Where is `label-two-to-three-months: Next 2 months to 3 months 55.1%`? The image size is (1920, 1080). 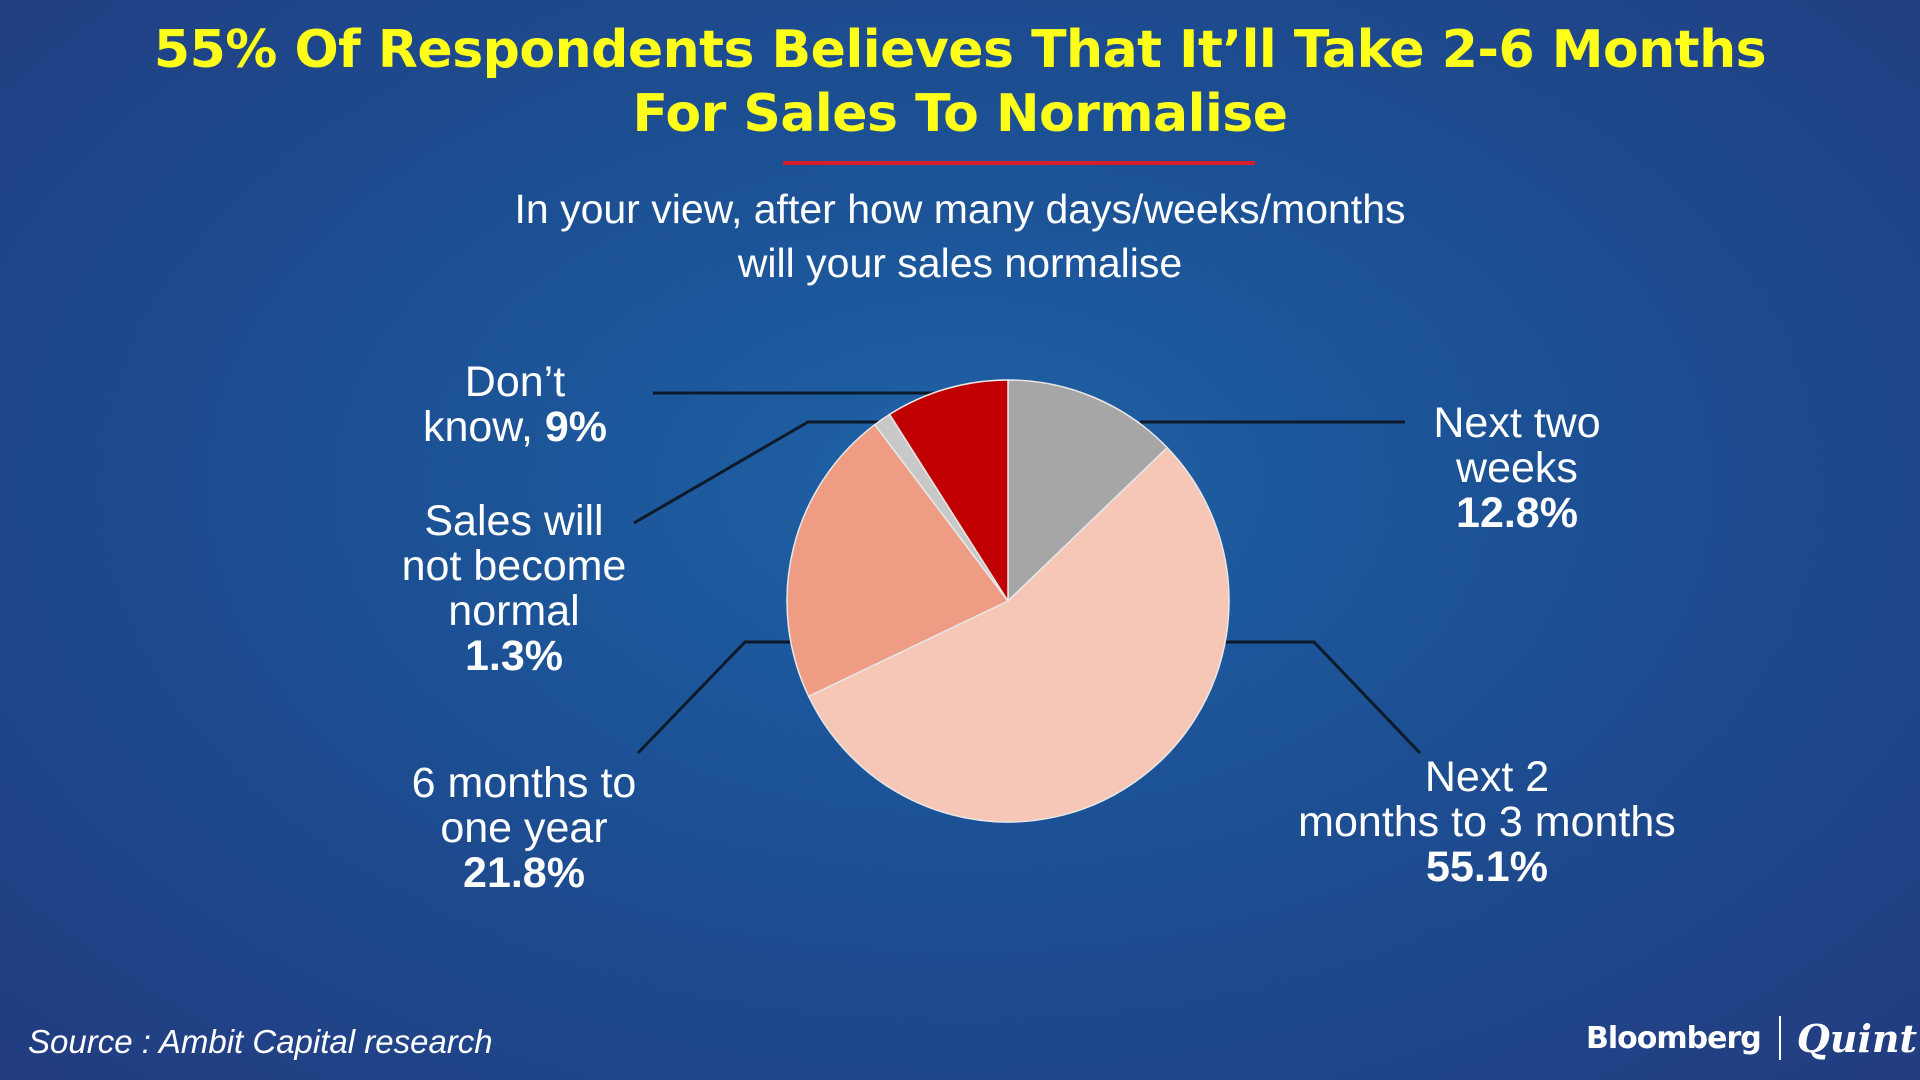
label-two-to-three-months: Next 2 months to 3 months 55.1% is located at coordinates (1487, 822).